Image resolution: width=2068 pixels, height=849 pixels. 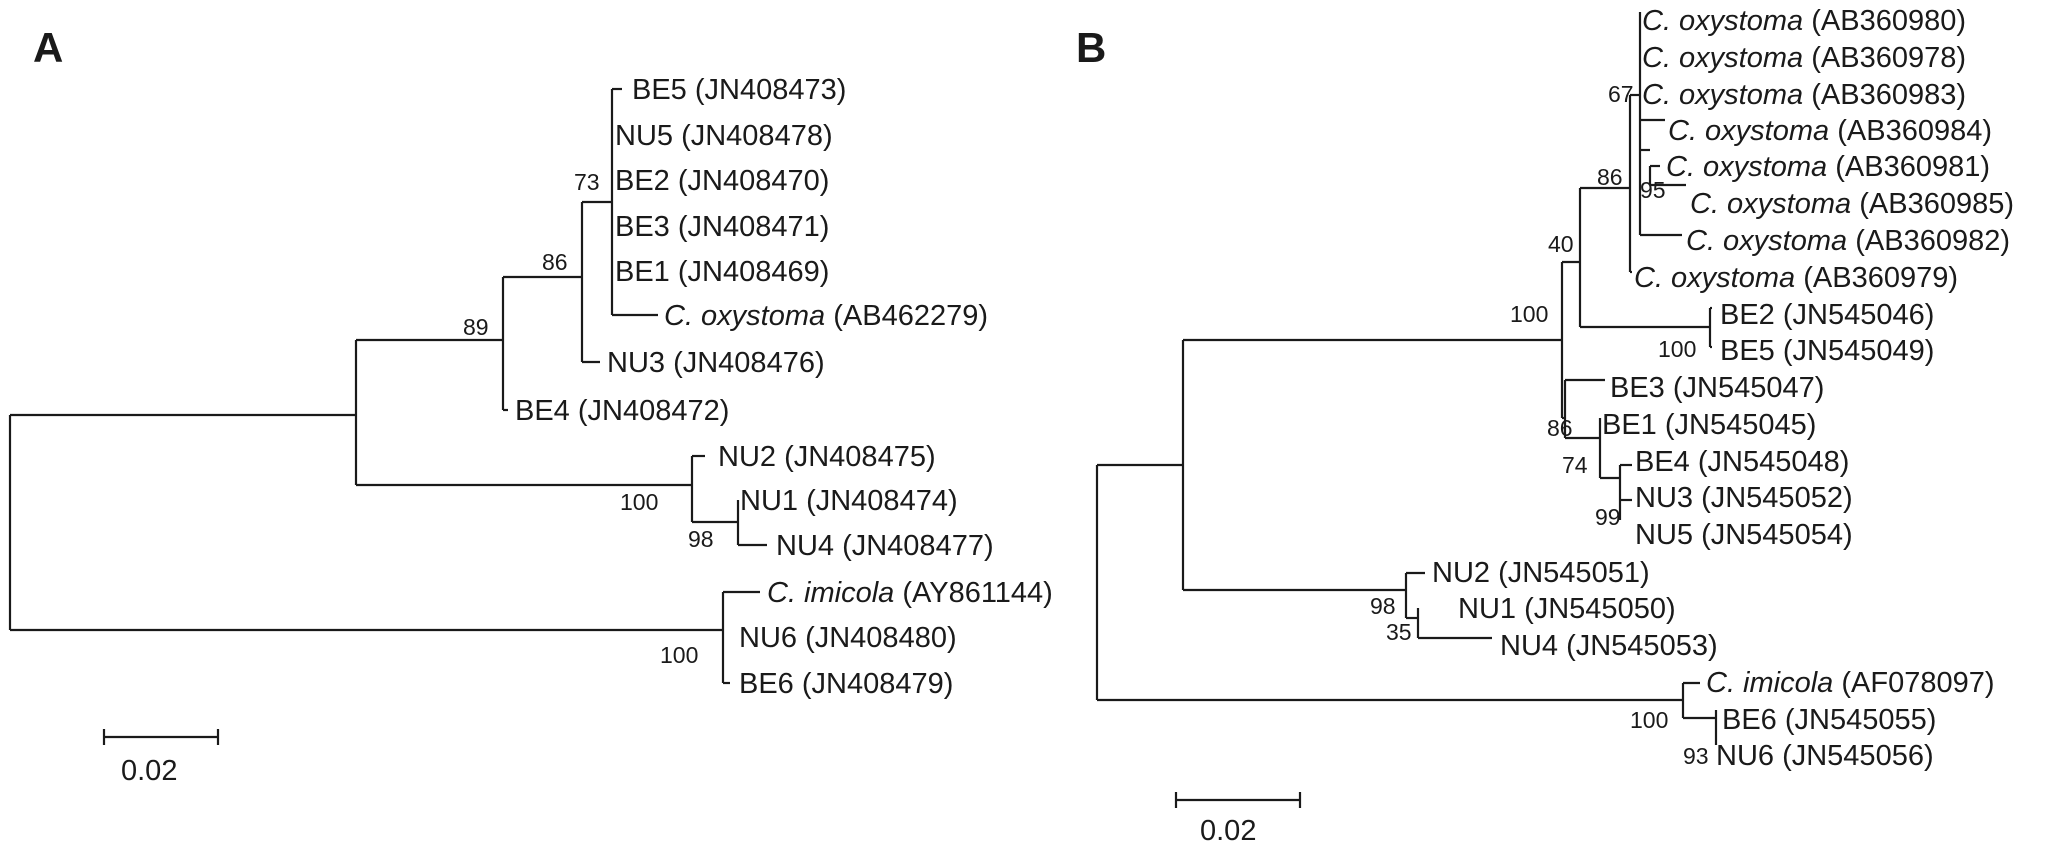 I want to click on leaf-label: C. oxystoma (AB360981), so click(x=1828, y=167).